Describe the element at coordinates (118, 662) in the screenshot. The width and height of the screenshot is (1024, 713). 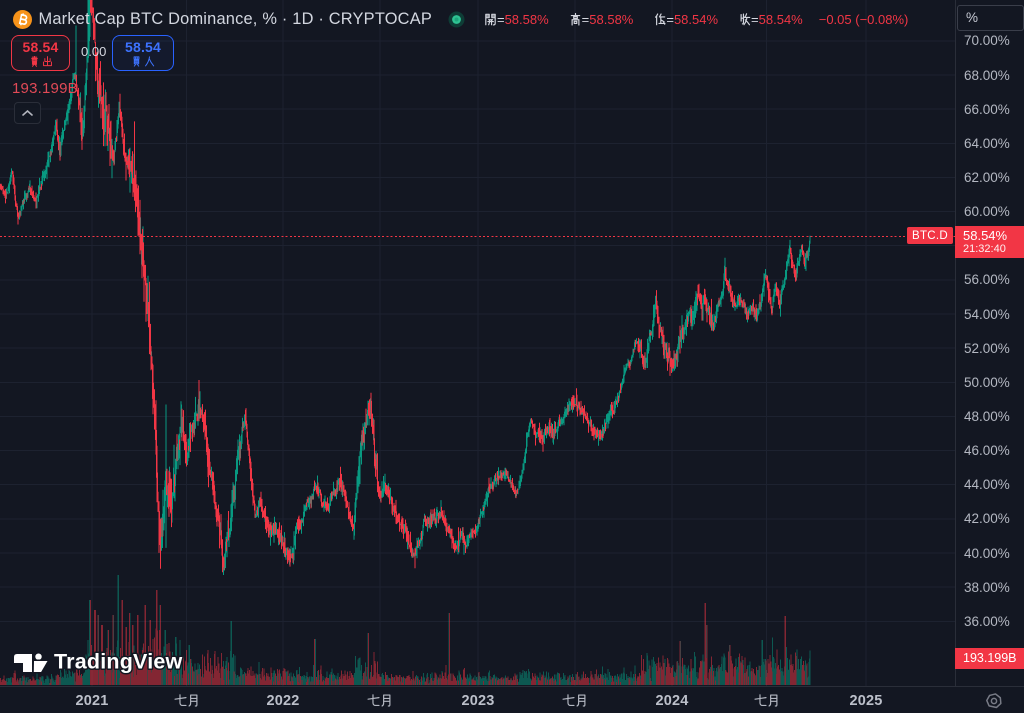
I see `svg-text: TradingView` at that location.